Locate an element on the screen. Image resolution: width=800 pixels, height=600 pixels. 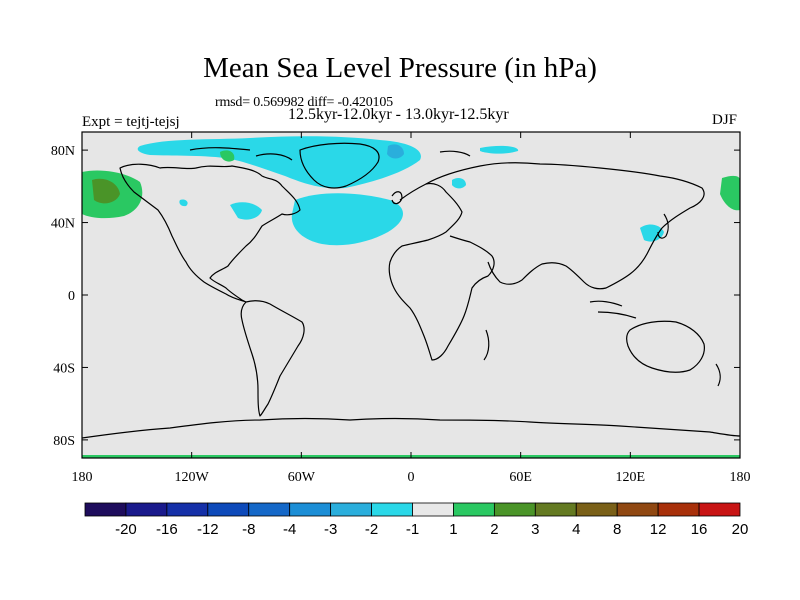
experiment-label: Expt = tejtj-tejsj is located at coordinates (131, 122).